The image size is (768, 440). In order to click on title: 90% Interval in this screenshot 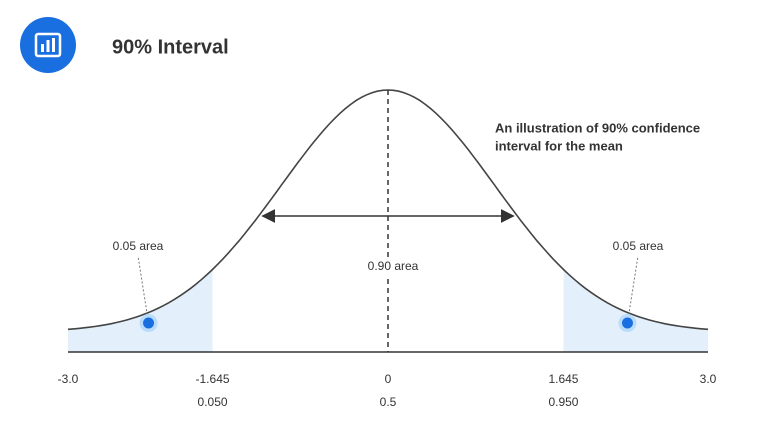, I will do `click(170, 47)`.